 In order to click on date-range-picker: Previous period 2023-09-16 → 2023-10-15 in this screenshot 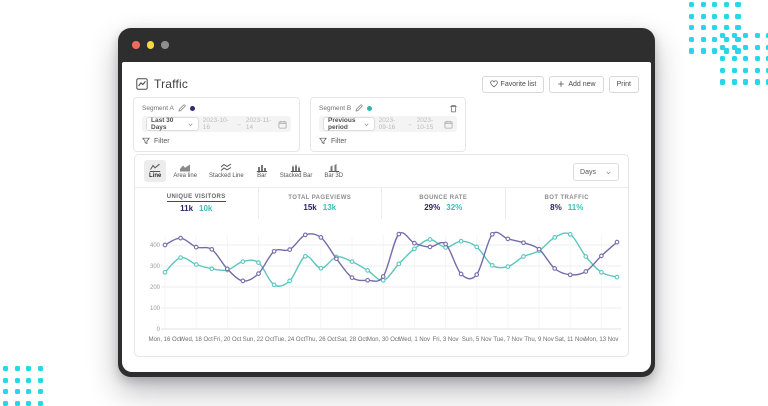, I will do `click(388, 124)`.